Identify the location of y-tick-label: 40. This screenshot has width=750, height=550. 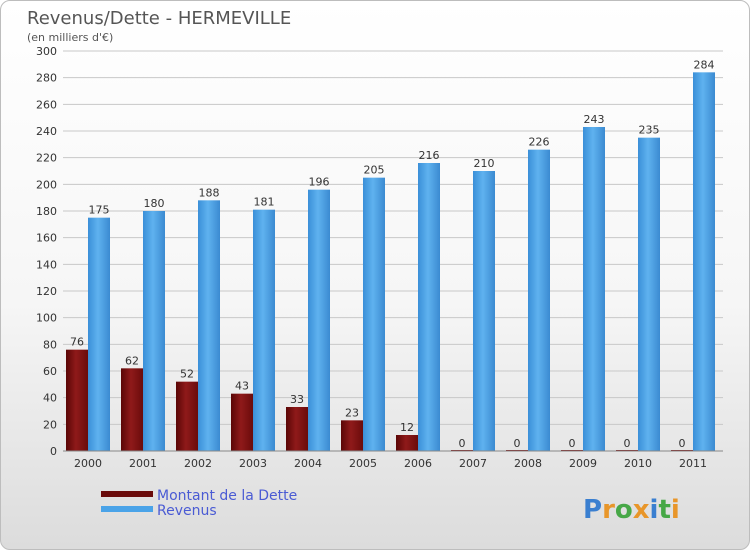
(50, 398).